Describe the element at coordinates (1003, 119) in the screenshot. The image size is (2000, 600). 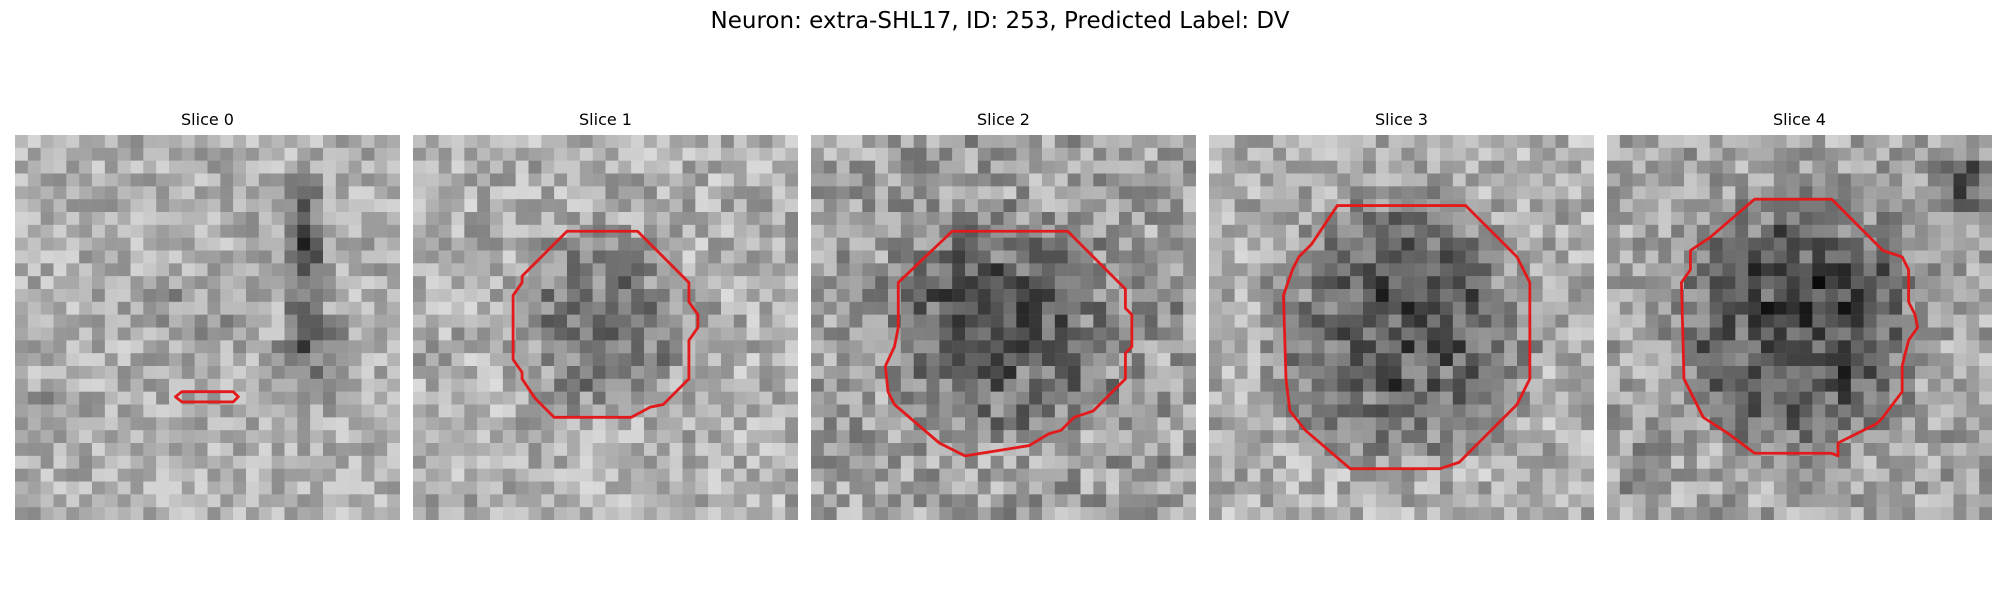
I see `slice-title: Slice 2` at that location.